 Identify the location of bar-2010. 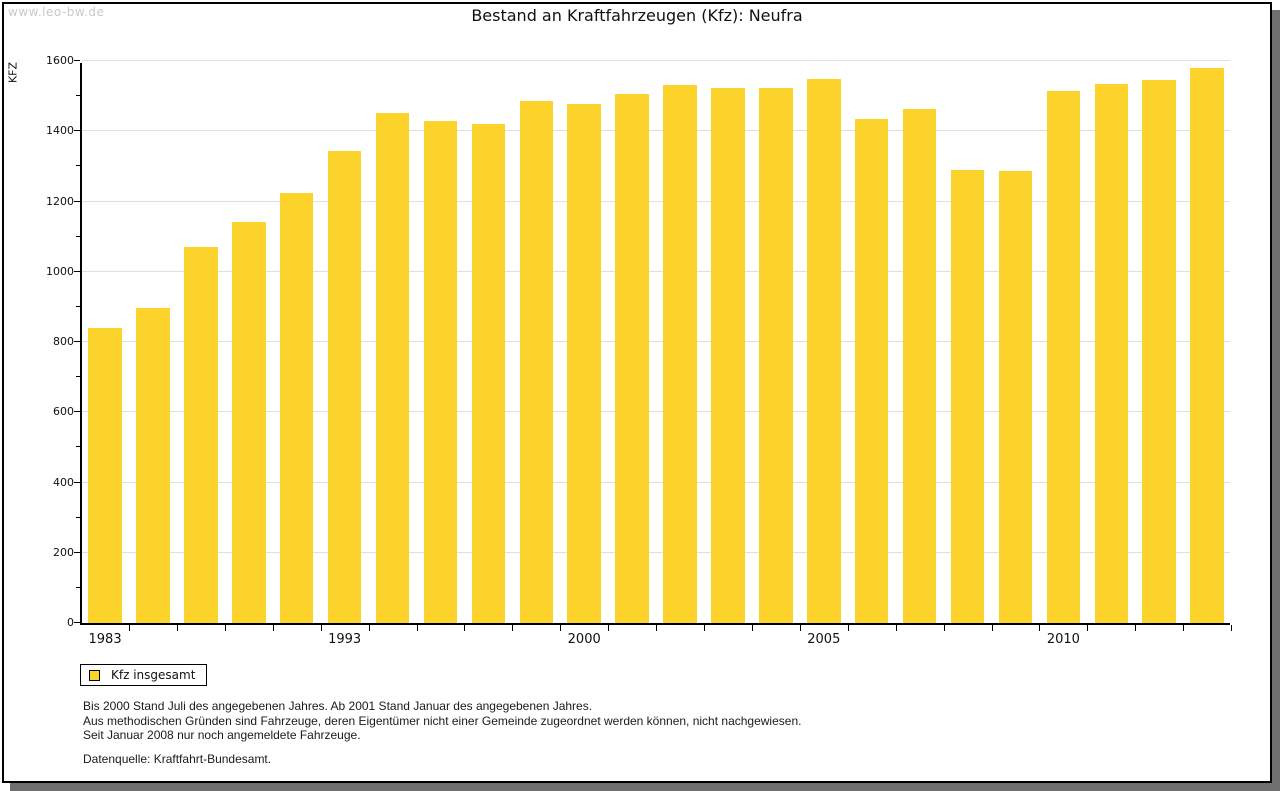
(1063, 357).